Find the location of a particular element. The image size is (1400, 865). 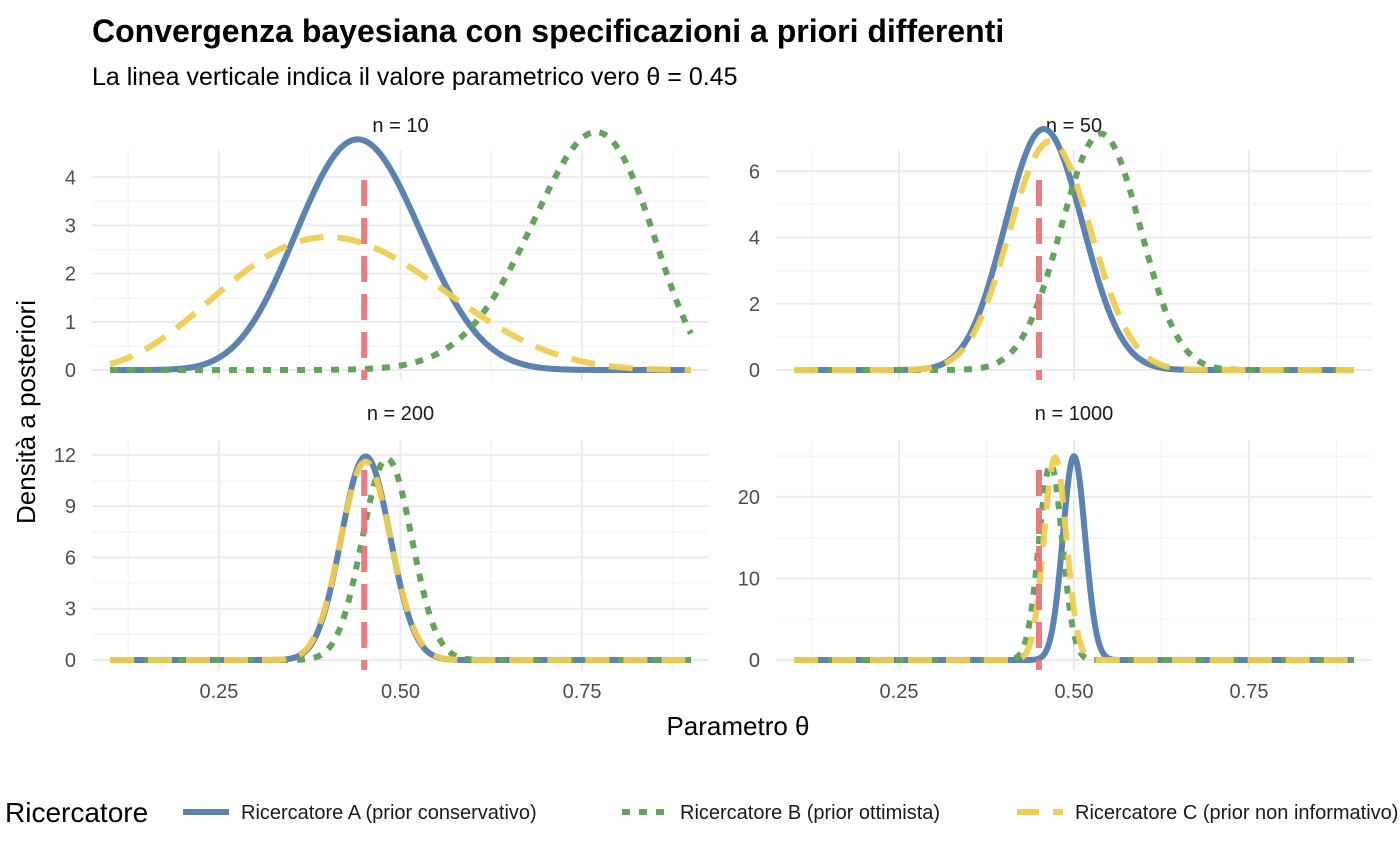

y-tick-label: 20 is located at coordinates (749, 498).